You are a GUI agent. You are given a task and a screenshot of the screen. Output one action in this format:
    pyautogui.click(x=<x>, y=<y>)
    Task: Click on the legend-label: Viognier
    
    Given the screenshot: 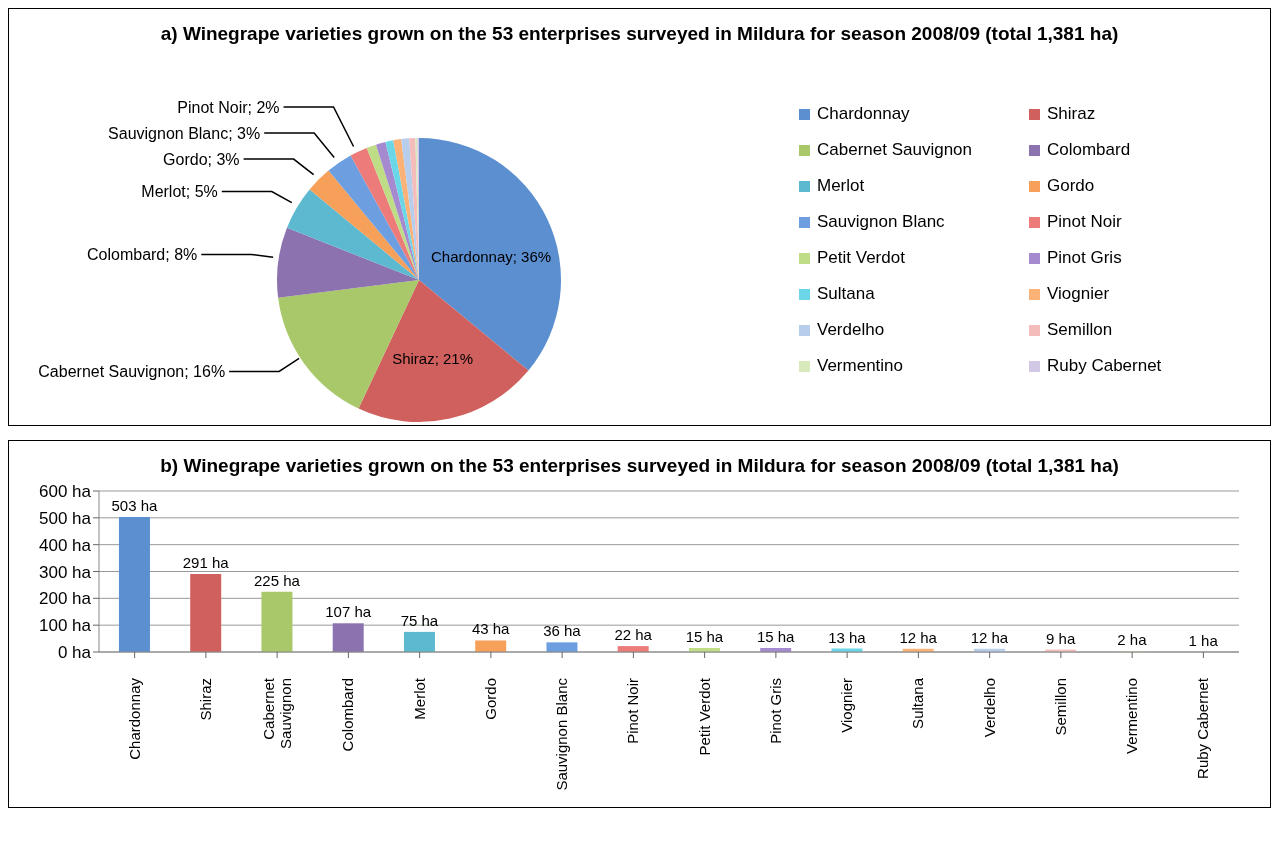 What is the action you would take?
    pyautogui.click(x=1078, y=294)
    